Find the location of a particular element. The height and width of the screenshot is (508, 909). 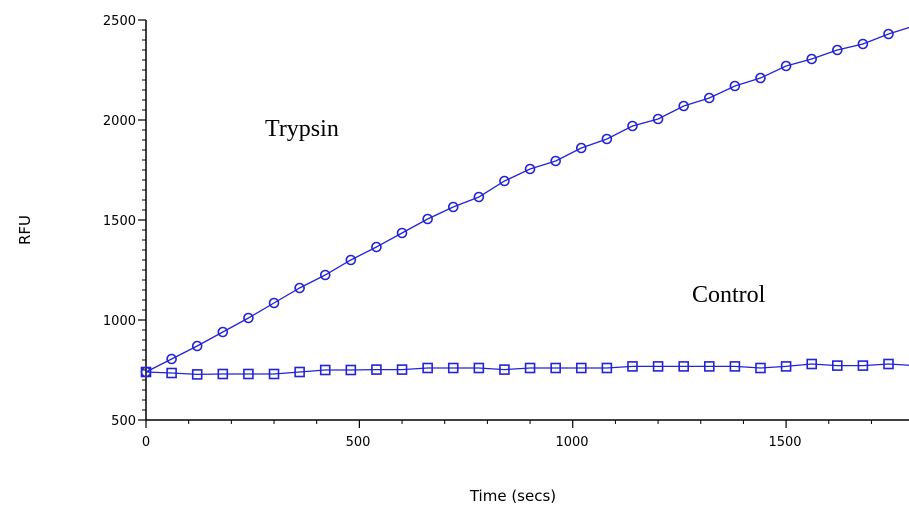

x-tick-label-1500: 1500 is located at coordinates (784, 442).